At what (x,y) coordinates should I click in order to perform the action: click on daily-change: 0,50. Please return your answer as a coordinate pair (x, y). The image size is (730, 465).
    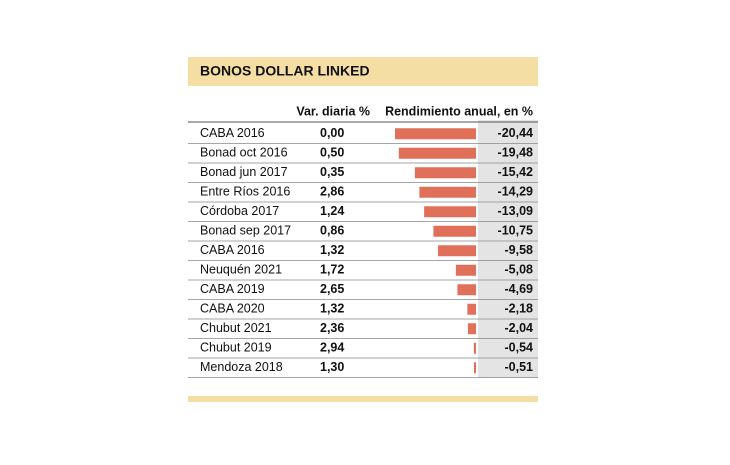
    Looking at the image, I should click on (332, 153).